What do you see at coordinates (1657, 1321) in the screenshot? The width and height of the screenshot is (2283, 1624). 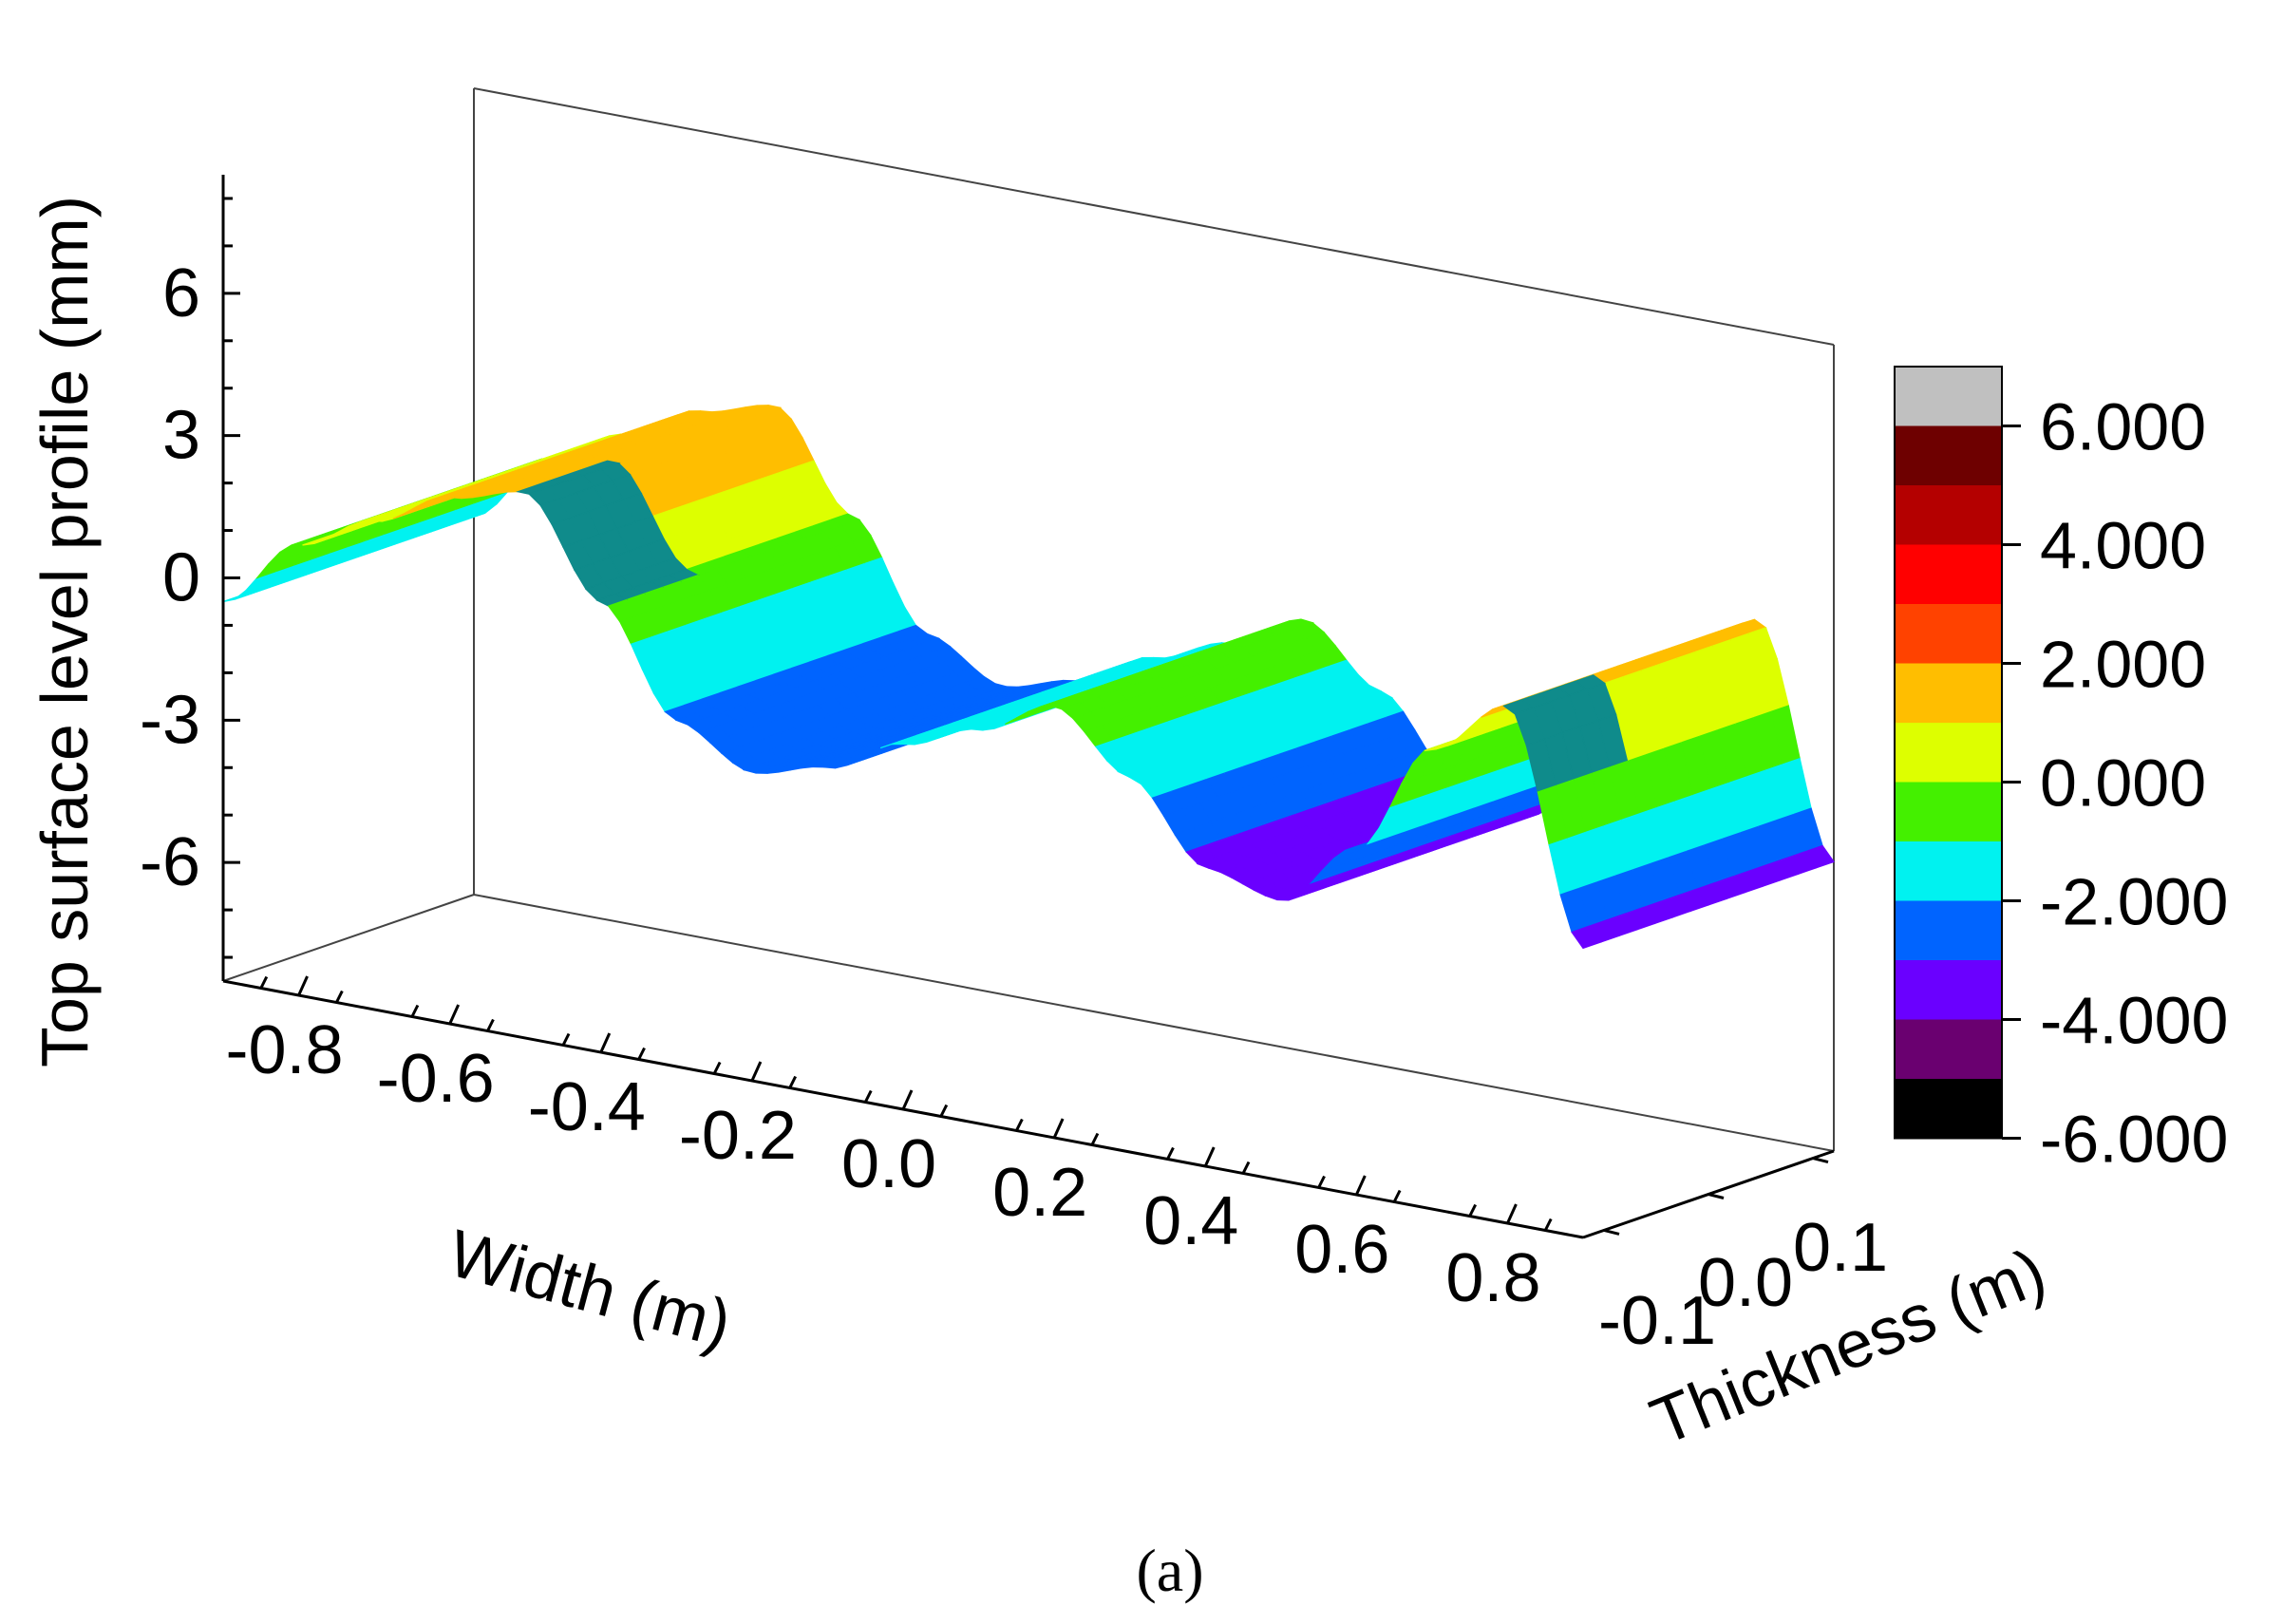 I see `y-tick-label: -0.1` at bounding box center [1657, 1321].